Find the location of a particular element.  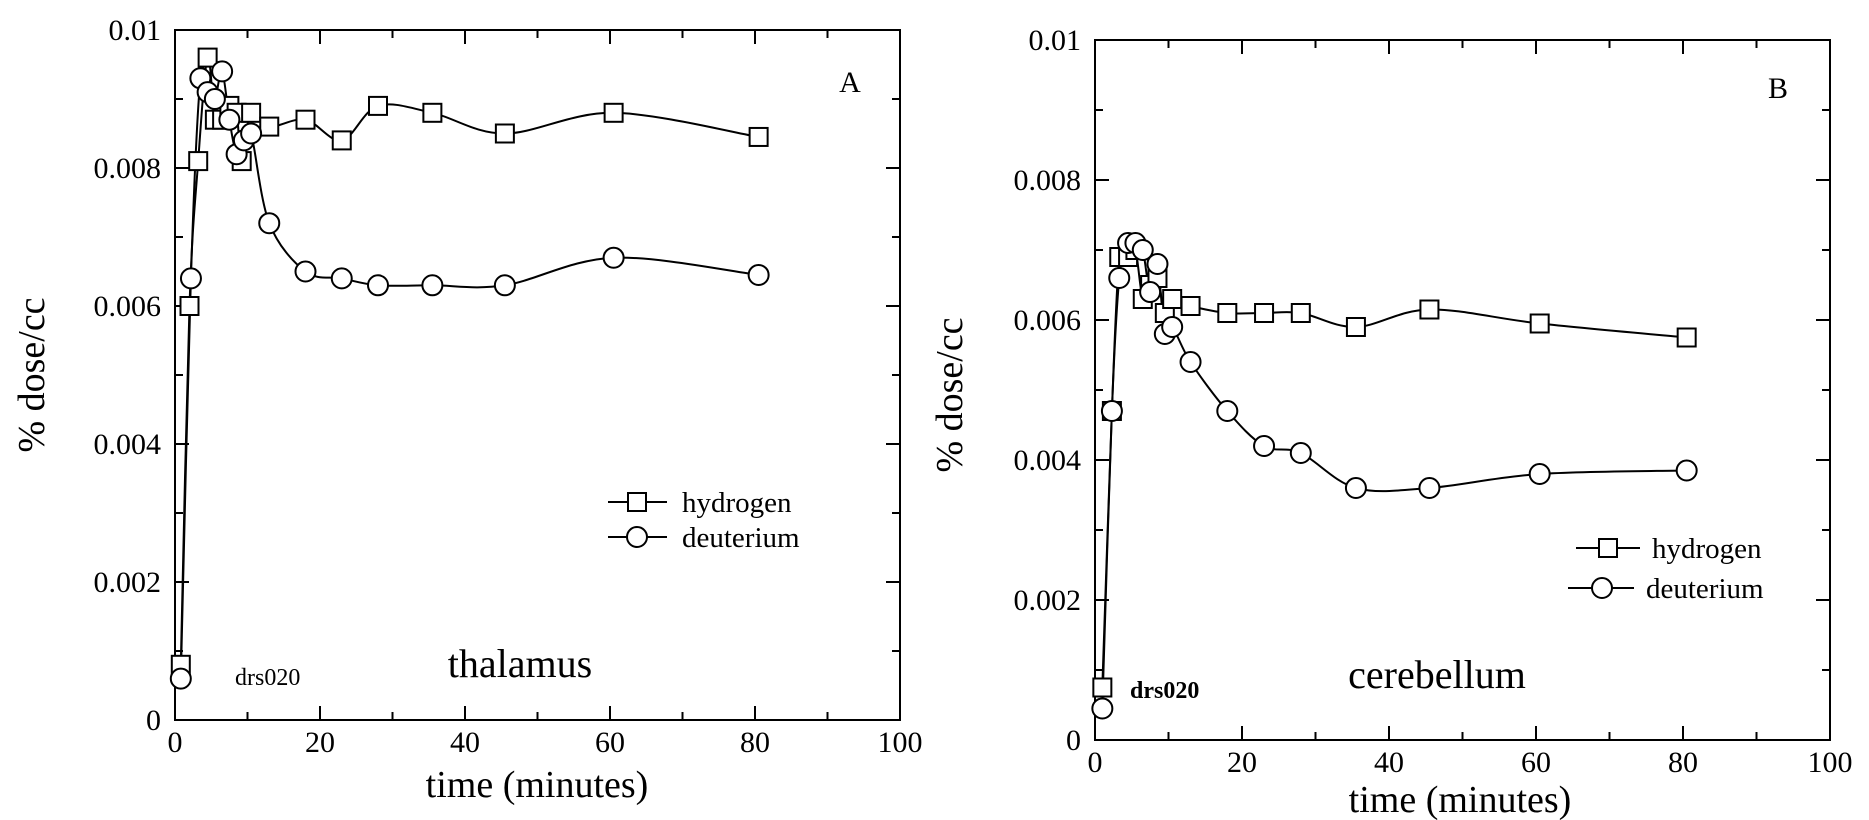

panel-b-x-tick-label: 0 is located at coordinates (1095, 762).